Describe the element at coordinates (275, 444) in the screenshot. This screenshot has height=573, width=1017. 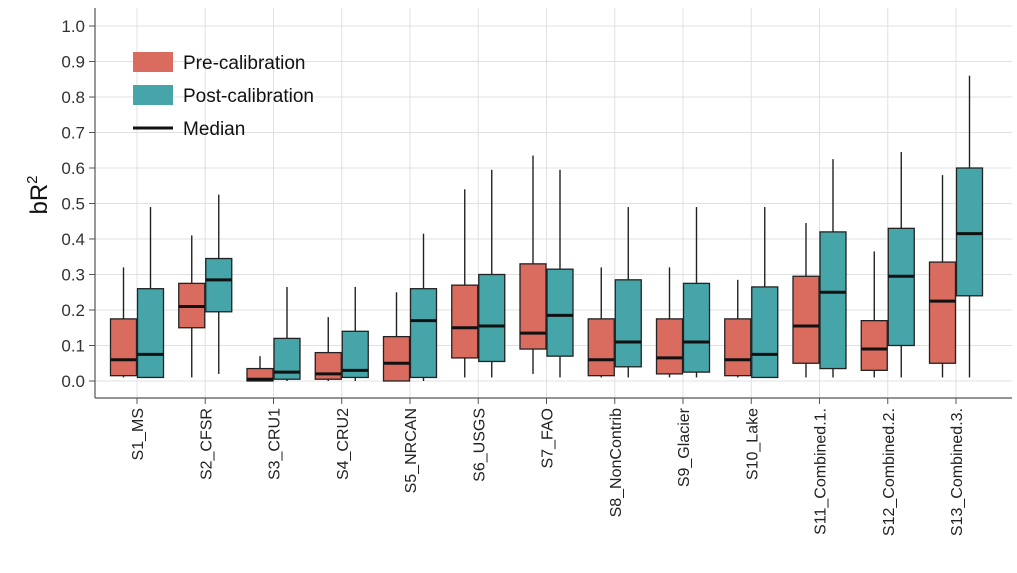
I see `x-category-label: S3_CRU1` at that location.